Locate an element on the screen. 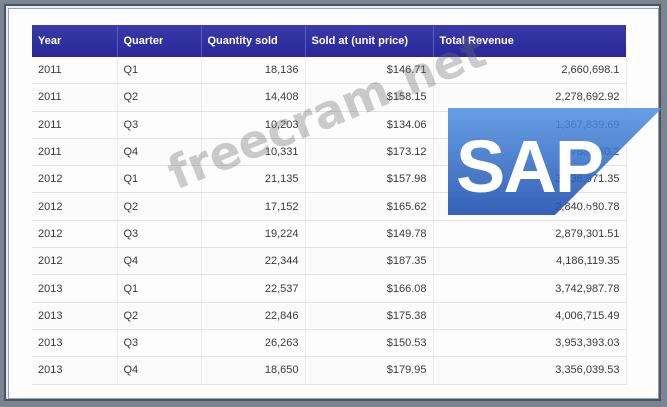  cell-unit-price: $179.95 is located at coordinates (369, 370).